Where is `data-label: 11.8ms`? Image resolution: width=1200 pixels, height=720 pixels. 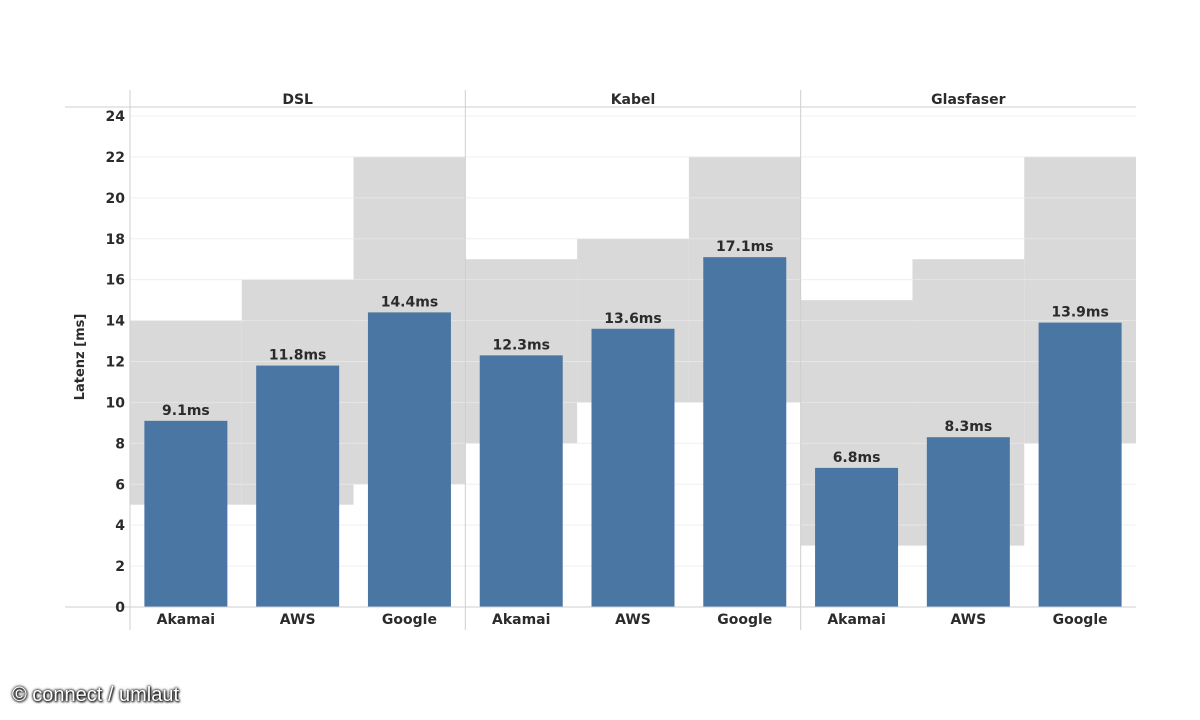 data-label: 11.8ms is located at coordinates (297, 356).